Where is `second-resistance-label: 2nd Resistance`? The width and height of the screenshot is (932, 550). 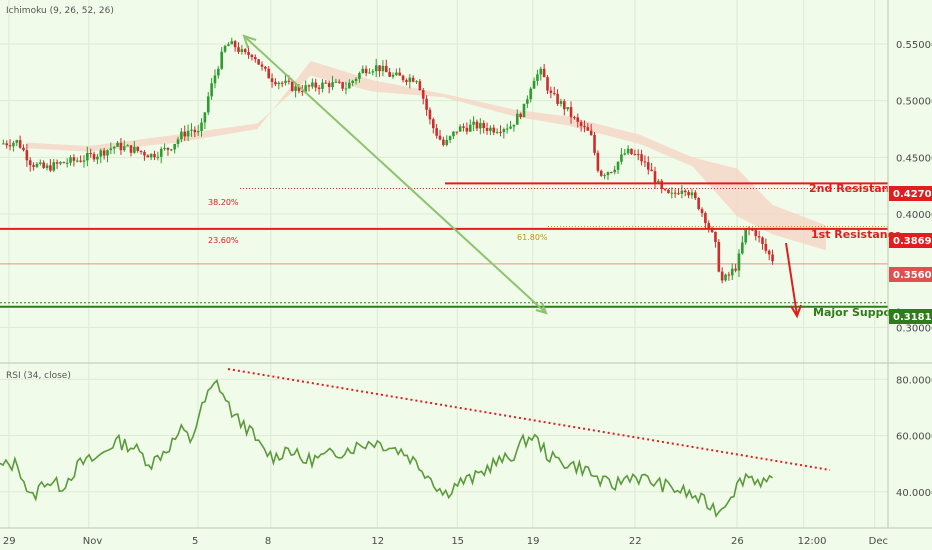 second-resistance-label: 2nd Resistance is located at coordinates (856, 188).